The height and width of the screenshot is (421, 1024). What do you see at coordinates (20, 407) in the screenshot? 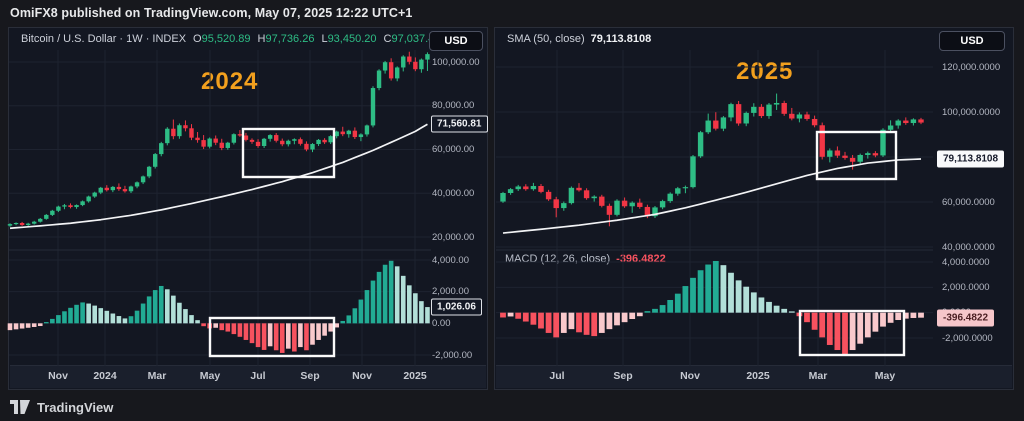
I see `tradingview-logo-icon` at bounding box center [20, 407].